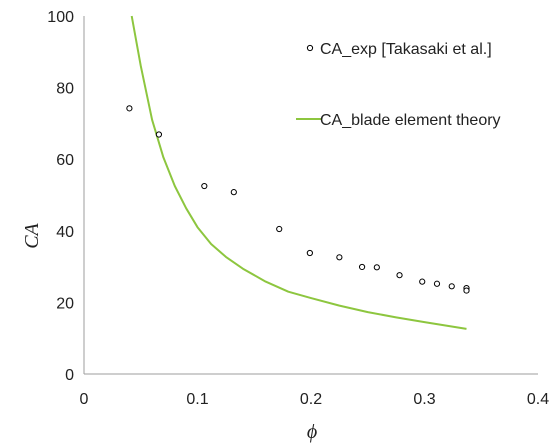 The height and width of the screenshot is (445, 555). What do you see at coordinates (312, 432) in the screenshot?
I see `x-axis-title: ϕ` at bounding box center [312, 432].